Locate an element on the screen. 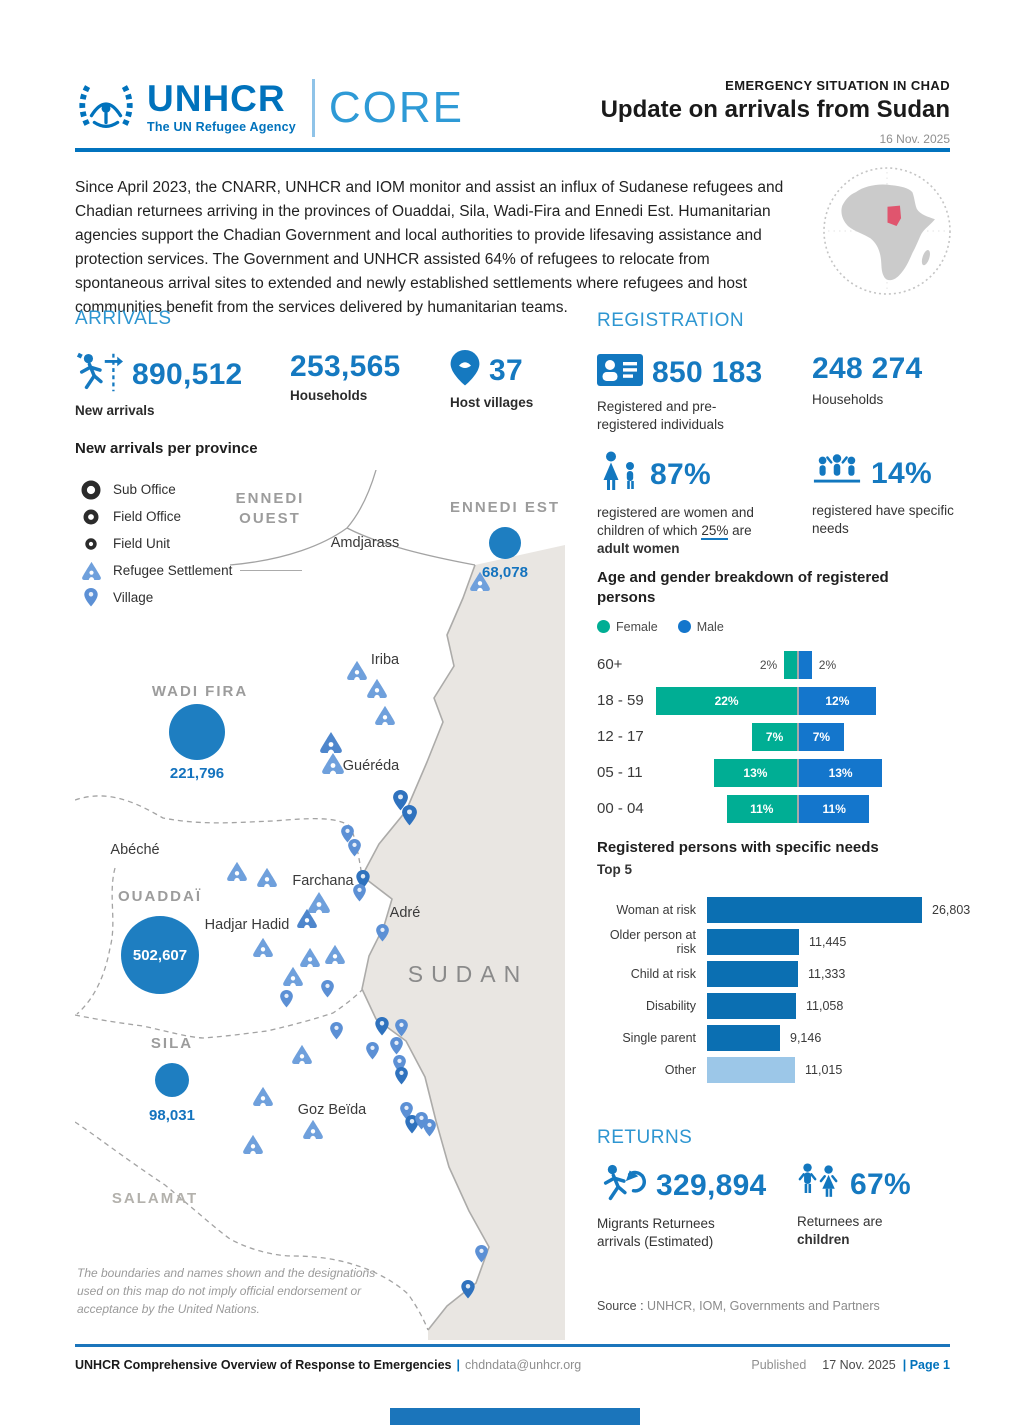  need-row-single-parent: Single parent 9,146 is located at coordinates (807, 1038).